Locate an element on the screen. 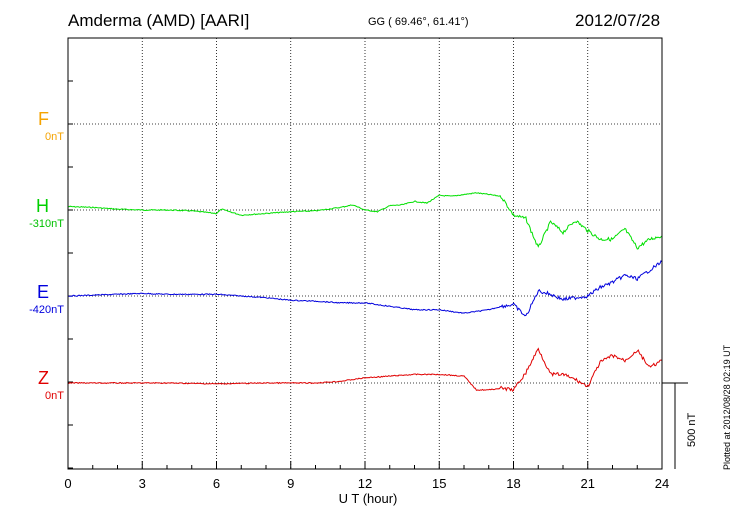 The height and width of the screenshot is (520, 730). x-tick-label: 9 is located at coordinates (290, 483).